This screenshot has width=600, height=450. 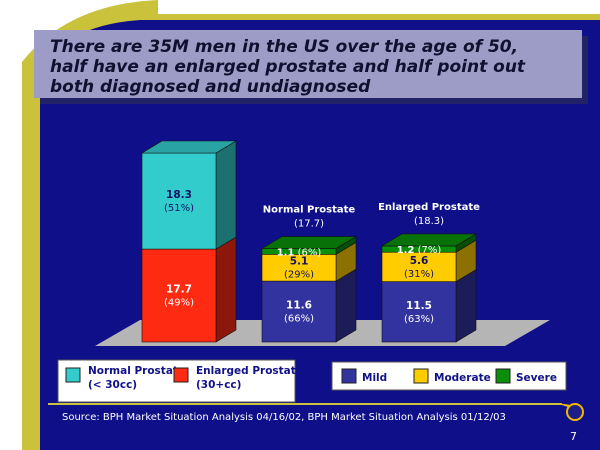 I want to click on legend-severity: Mild Moderate Severe, so click(x=449, y=376).